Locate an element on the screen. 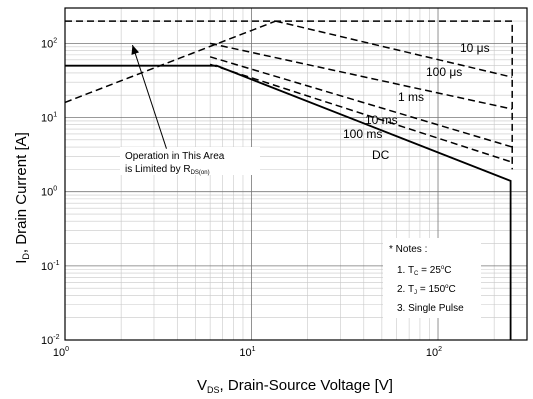 The width and height of the screenshot is (533, 399). x-axis-label: VDS, Drain-Source Voltage [V] is located at coordinates (295, 386).